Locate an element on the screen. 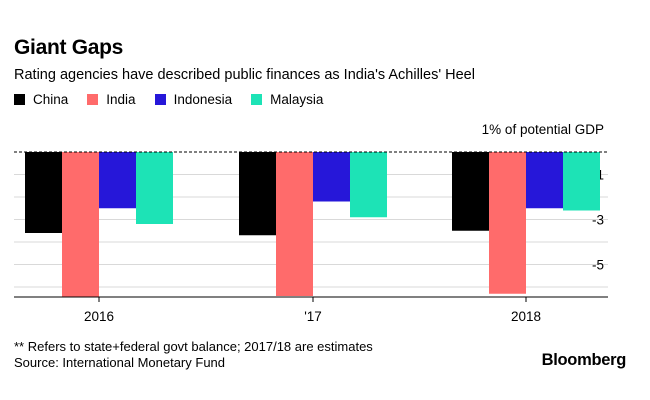  legend-label-malaysia: Malaysia is located at coordinates (297, 99).